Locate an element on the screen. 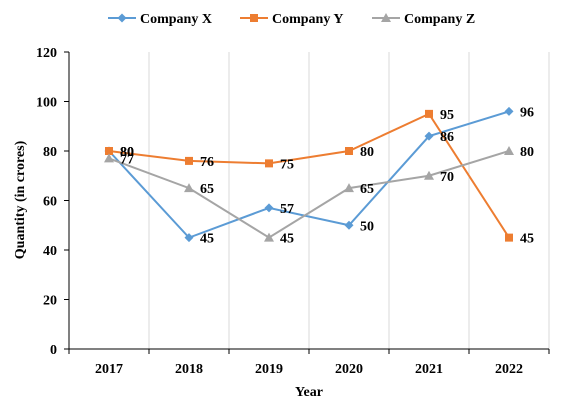 This screenshot has height=407, width=565. y-tick-label: 120 is located at coordinates (46, 53).